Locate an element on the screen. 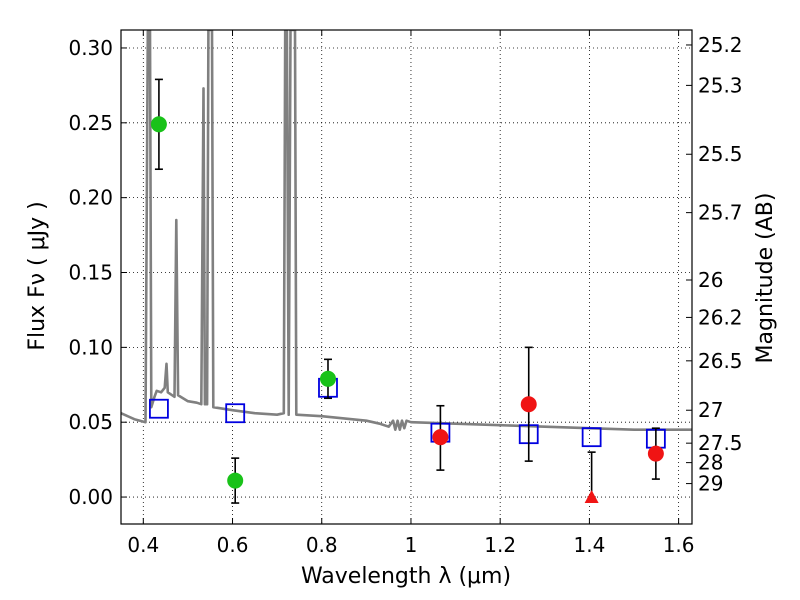 This screenshot has height=600, width=800. y-tick-label: 0.00 is located at coordinates (90, 497).